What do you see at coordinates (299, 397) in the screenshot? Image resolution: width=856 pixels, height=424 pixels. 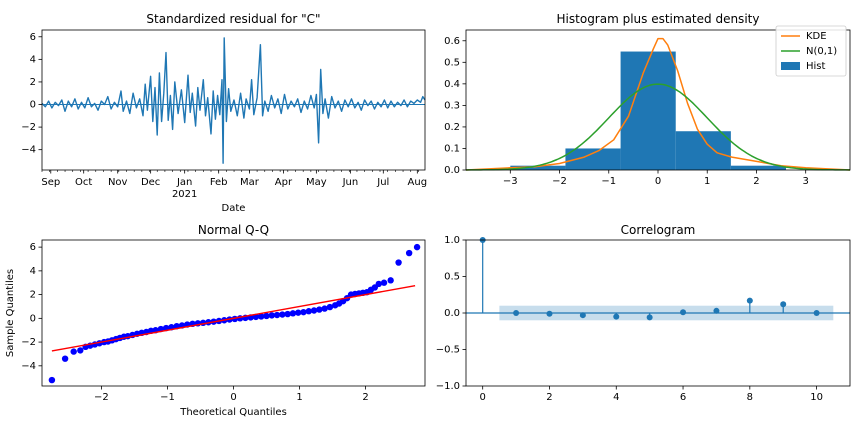 I see `qq-xtick-label: 1` at bounding box center [299, 397].